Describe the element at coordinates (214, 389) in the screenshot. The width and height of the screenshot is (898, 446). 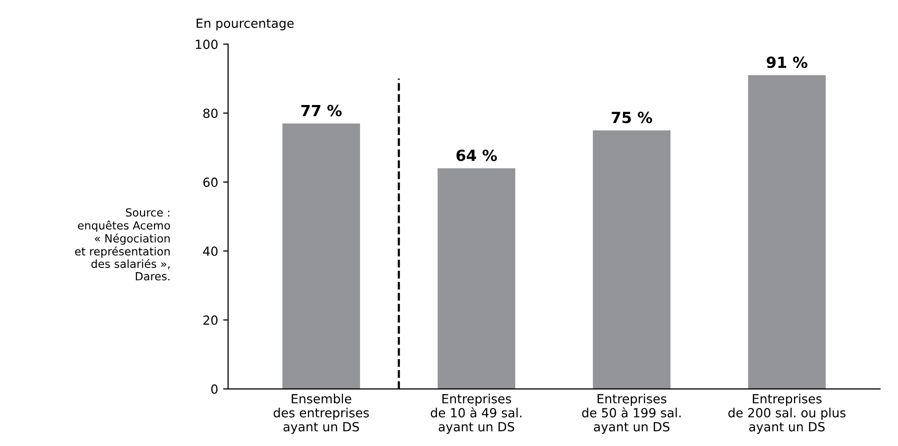
I see `y-tick-label: 0` at that location.